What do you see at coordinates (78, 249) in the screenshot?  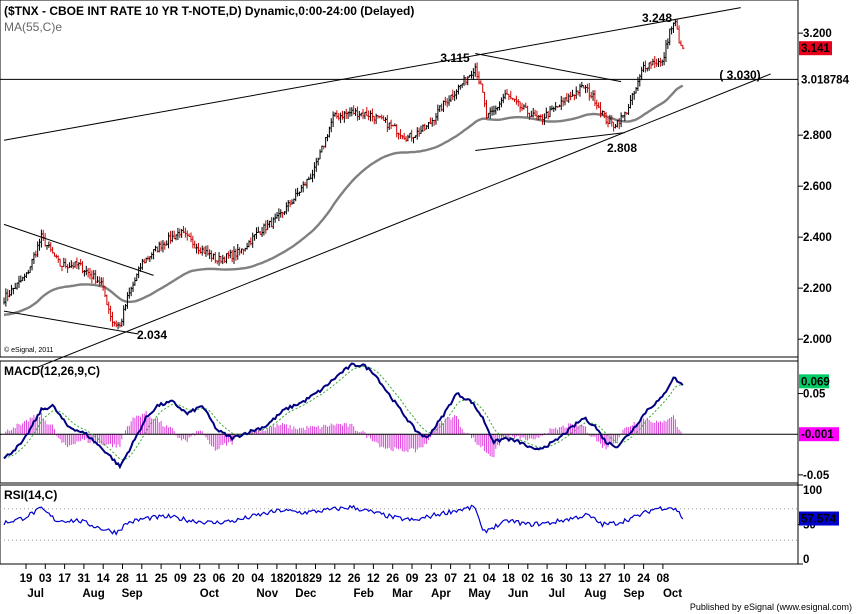 I see `wedge-upper-line` at bounding box center [78, 249].